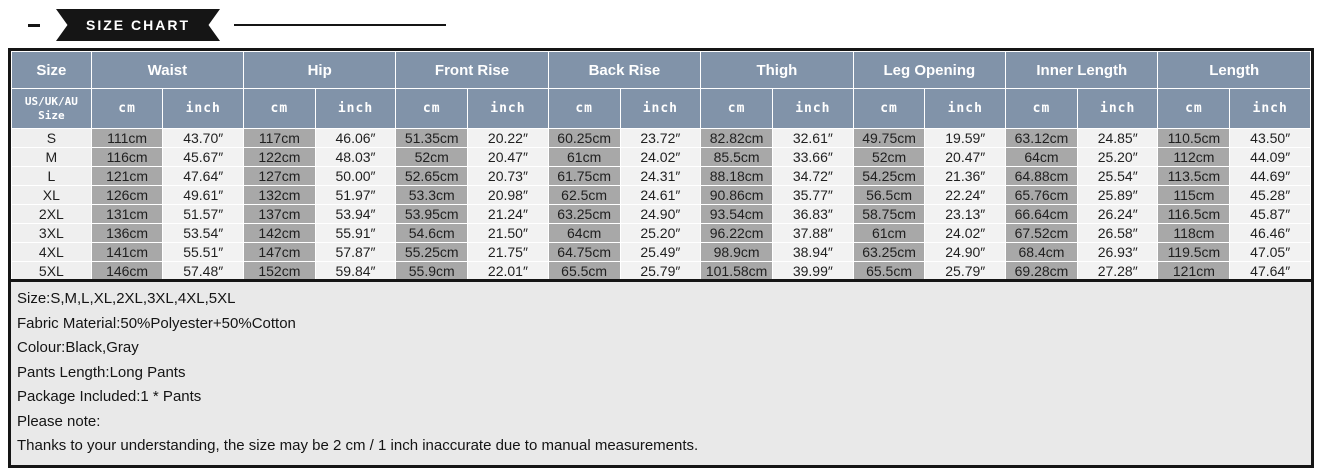 Image resolution: width=1322 pixels, height=473 pixels. Describe the element at coordinates (1270, 138) in the screenshot. I see `inch-value-cell: 43.50″` at that location.